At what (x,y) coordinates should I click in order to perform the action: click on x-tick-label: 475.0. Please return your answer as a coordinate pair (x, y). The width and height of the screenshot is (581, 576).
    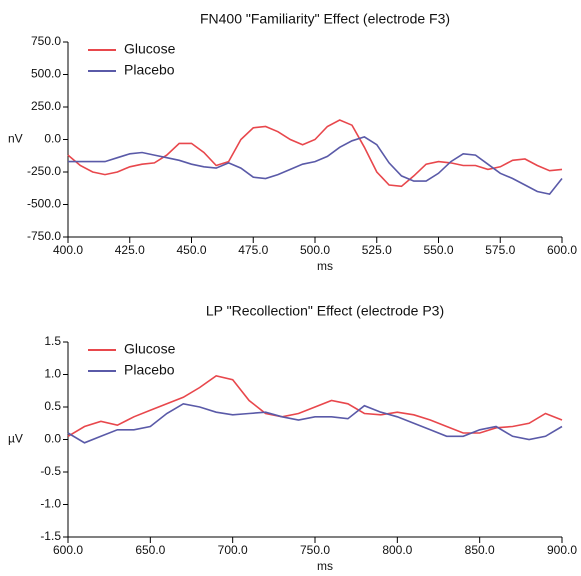
    Looking at the image, I should click on (253, 250).